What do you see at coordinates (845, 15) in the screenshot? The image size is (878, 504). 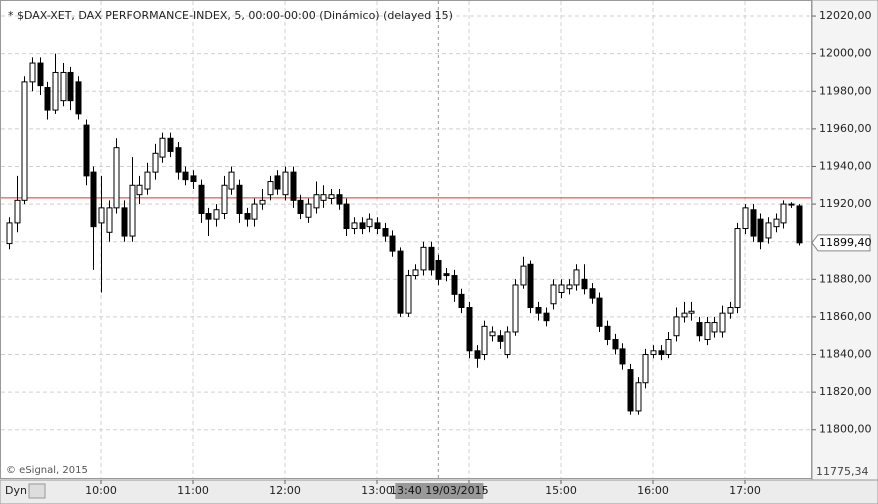 I see `y-tick-label: 12020,00` at bounding box center [845, 15].